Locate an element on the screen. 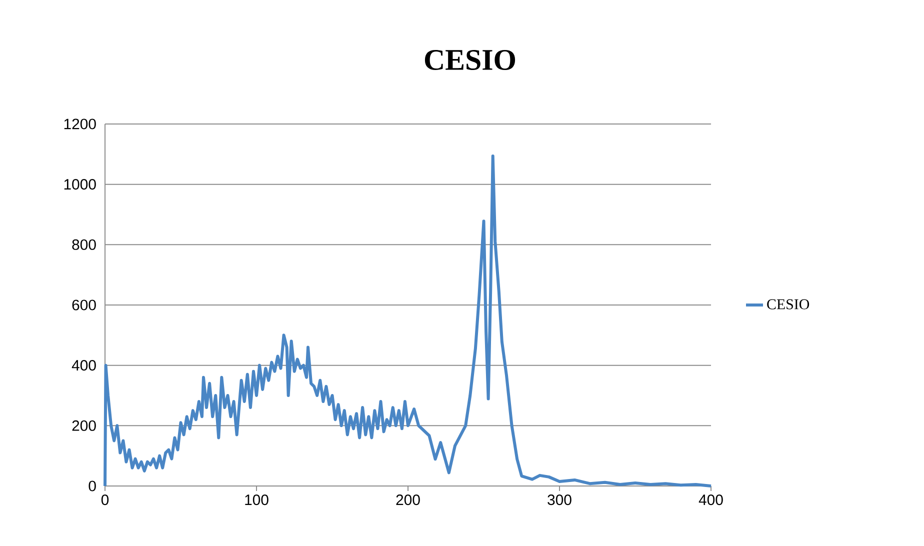 The width and height of the screenshot is (924, 546). x-tick-label: 400 is located at coordinates (710, 500).